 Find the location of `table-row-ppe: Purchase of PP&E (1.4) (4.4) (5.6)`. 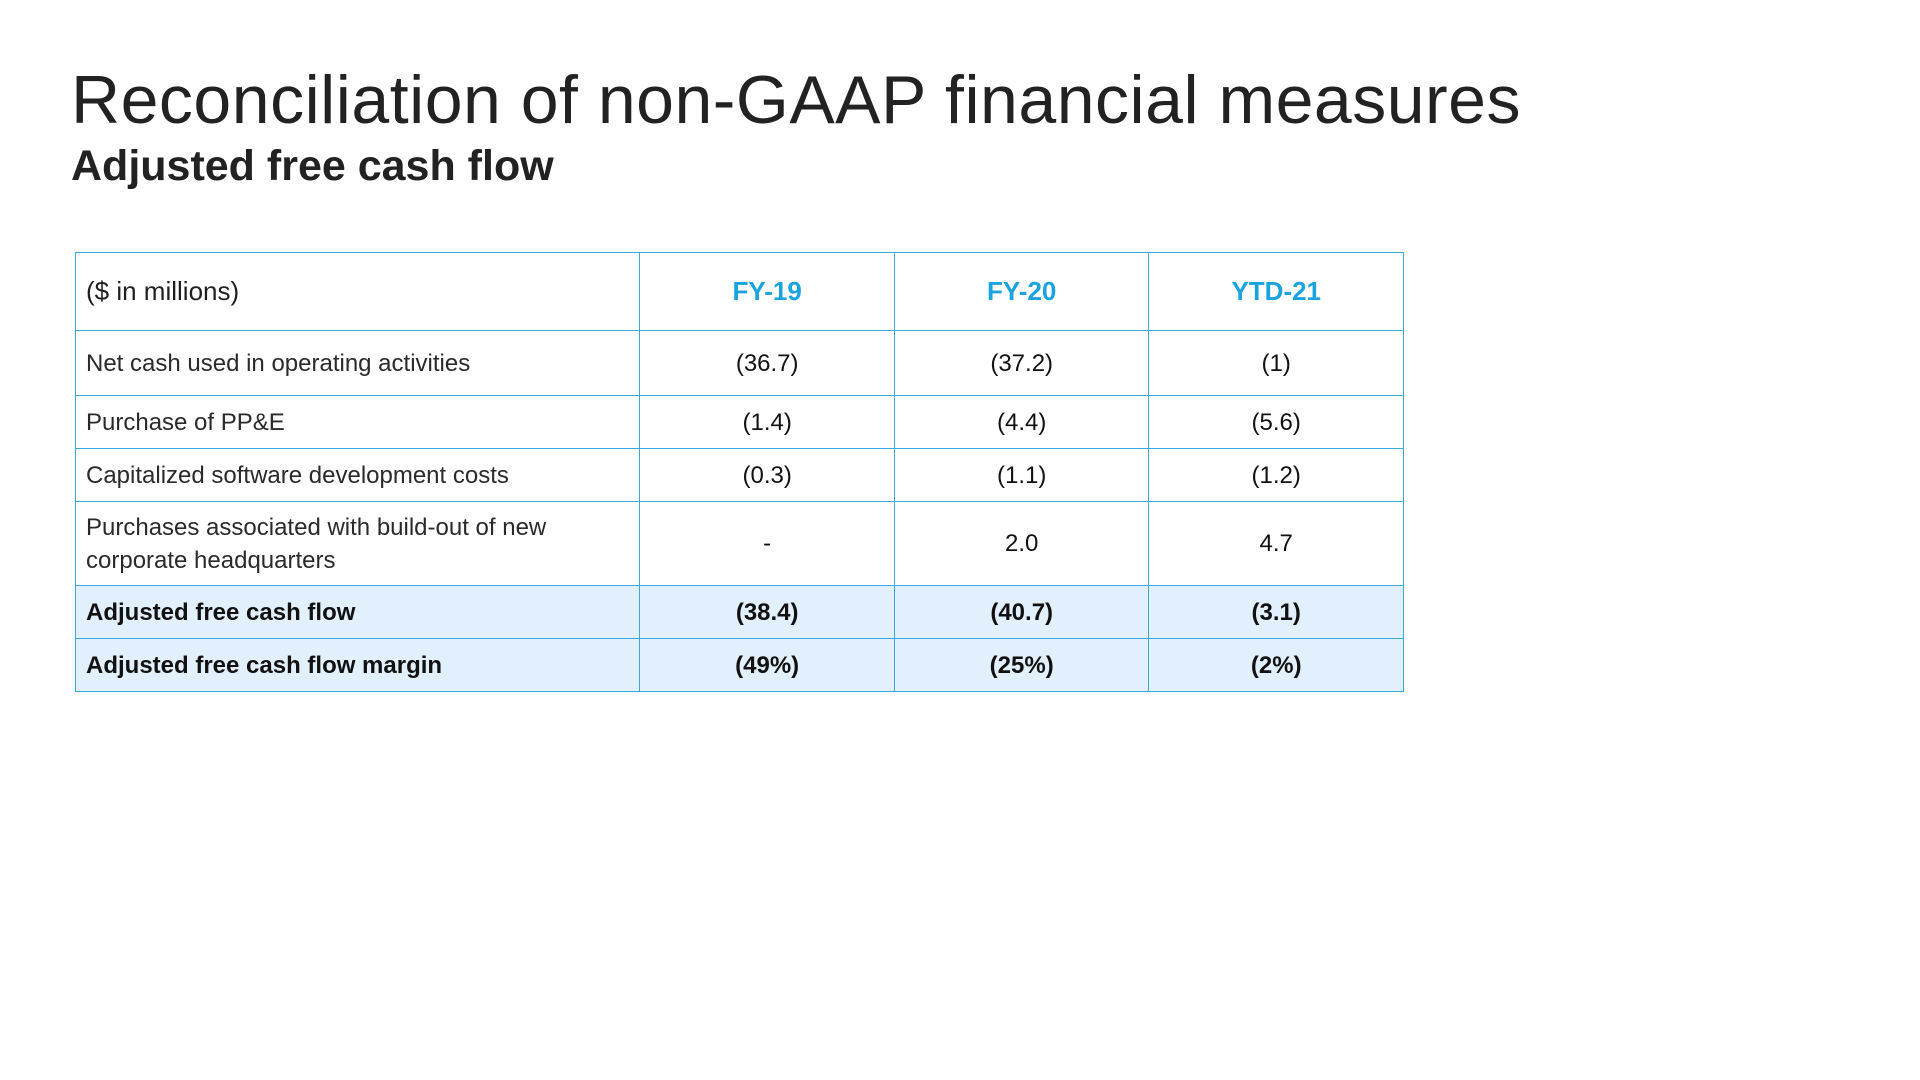

table-row-ppe: Purchase of PP&E (1.4) (4.4) (5.6) is located at coordinates (739, 422).